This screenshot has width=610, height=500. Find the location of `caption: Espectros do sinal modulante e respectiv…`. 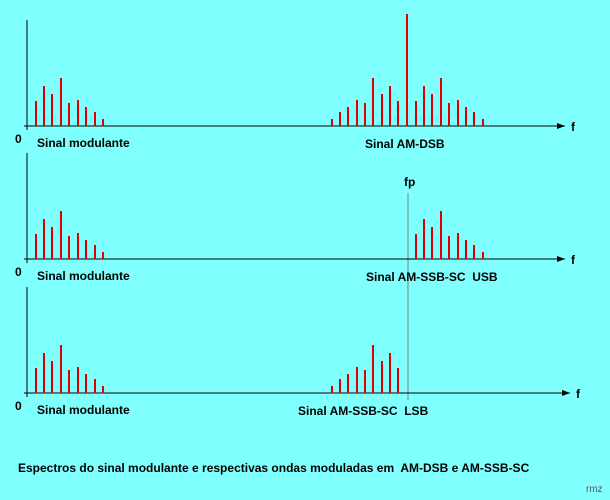

caption: Espectros do sinal modulante e respectiv… is located at coordinates (274, 468).